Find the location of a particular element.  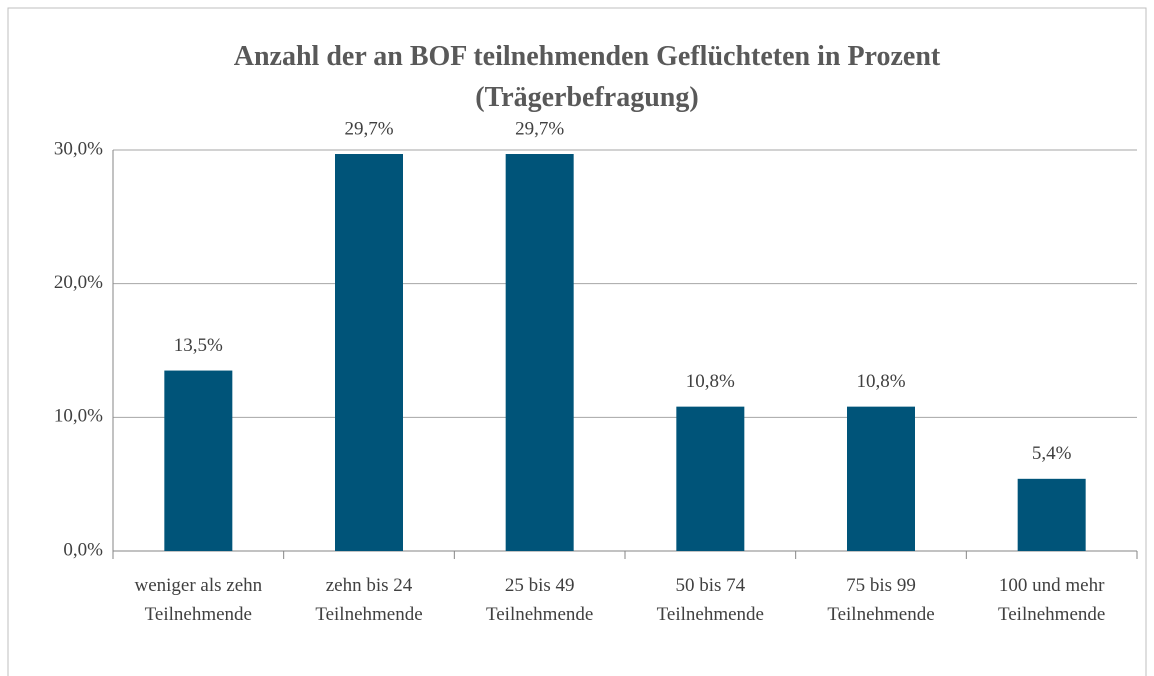

y-tick-label: 10,0% is located at coordinates (78, 416).